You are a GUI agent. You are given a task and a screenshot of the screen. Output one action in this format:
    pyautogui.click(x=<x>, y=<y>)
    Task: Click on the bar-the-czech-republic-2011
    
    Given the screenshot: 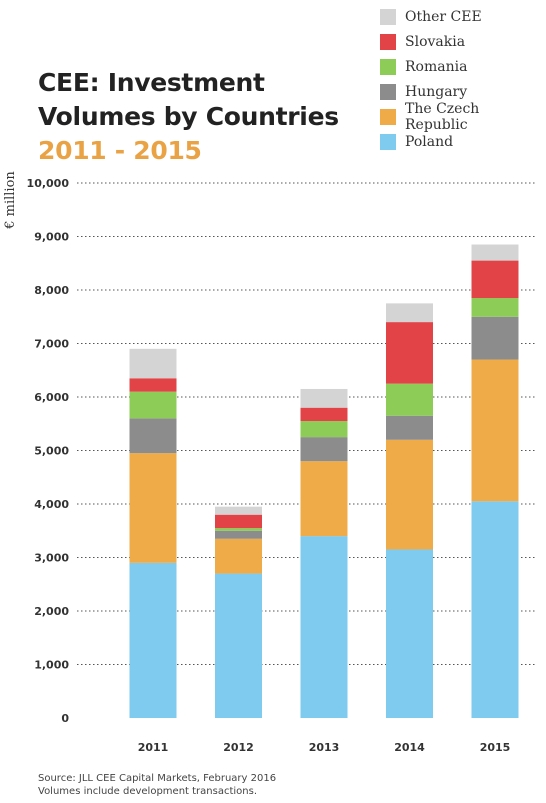 What is the action you would take?
    pyautogui.click(x=153, y=508)
    